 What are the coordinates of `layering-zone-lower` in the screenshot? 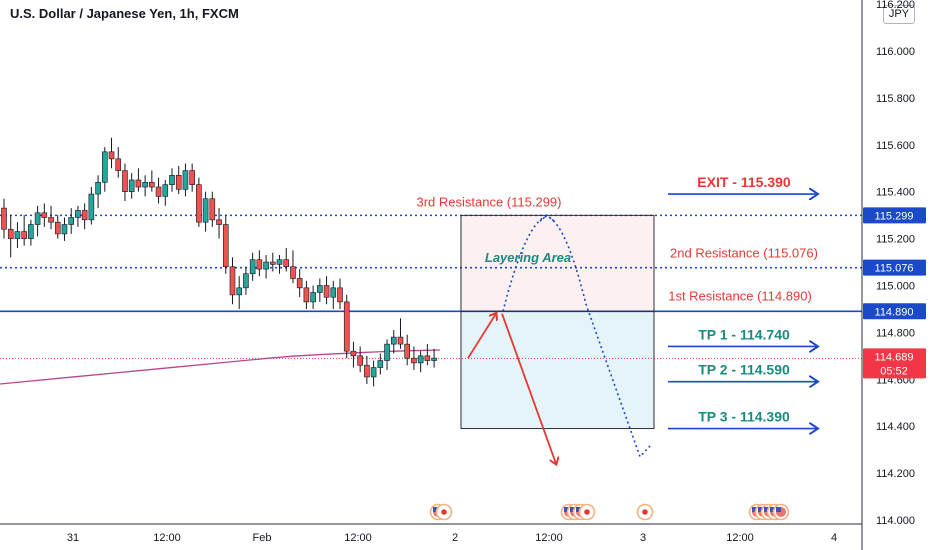 It's located at (557, 370).